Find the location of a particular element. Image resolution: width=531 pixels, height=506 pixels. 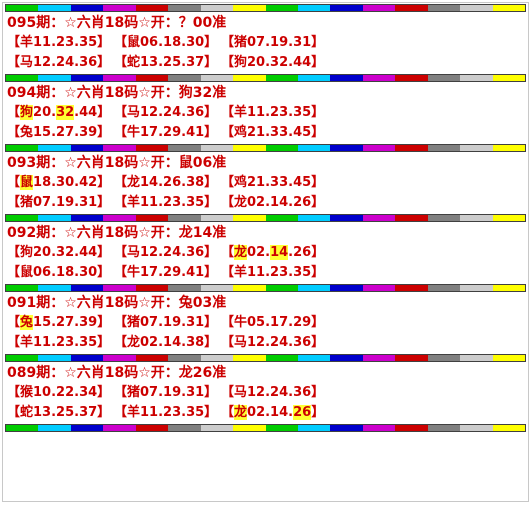

zodiac-entry: 【兔15.27.39】 is located at coordinates (60, 323).